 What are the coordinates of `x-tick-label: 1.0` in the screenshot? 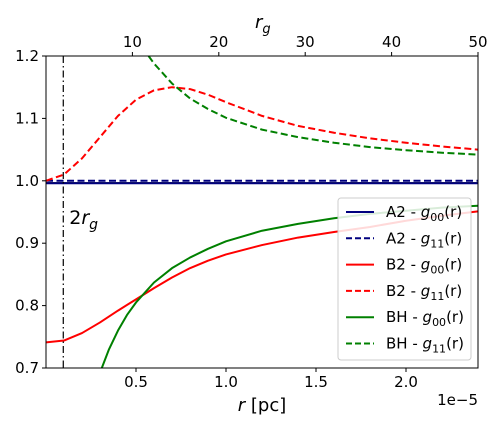 It's located at (226, 382).